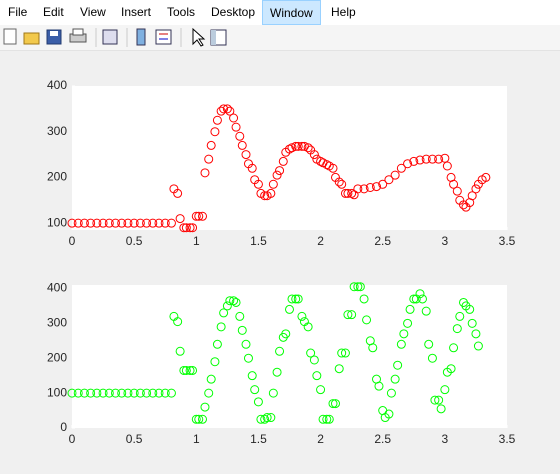 The image size is (560, 474). I want to click on menu-item: Insert, so click(136, 12).